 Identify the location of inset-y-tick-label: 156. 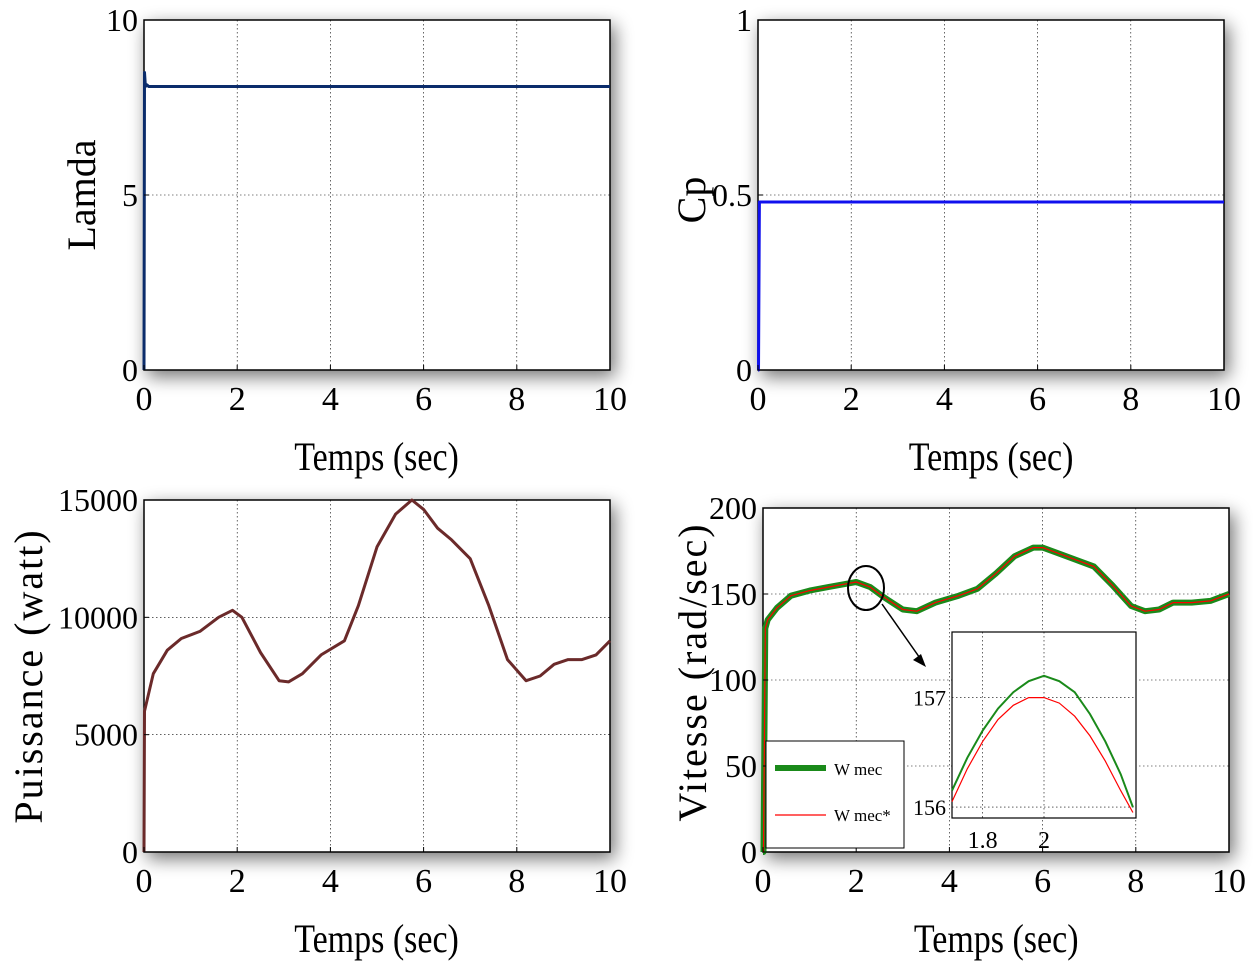
(929, 807).